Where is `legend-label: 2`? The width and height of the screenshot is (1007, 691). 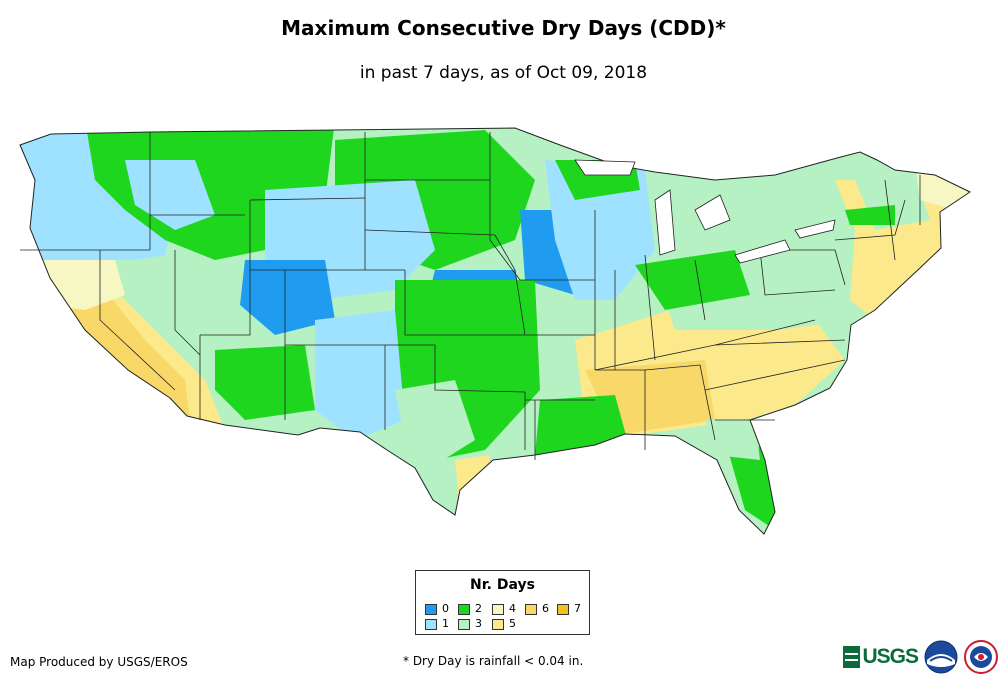
legend-label: 2 is located at coordinates (478, 608).